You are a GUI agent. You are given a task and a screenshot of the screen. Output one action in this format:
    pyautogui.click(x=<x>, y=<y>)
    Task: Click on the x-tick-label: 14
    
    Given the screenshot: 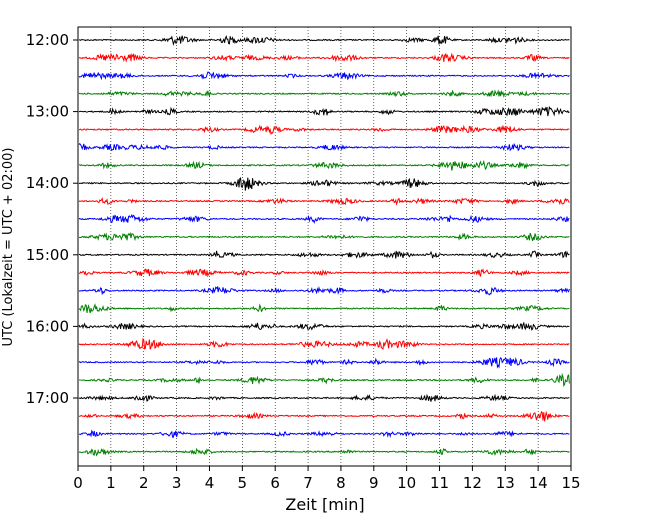 What is the action you would take?
    pyautogui.click(x=538, y=483)
    